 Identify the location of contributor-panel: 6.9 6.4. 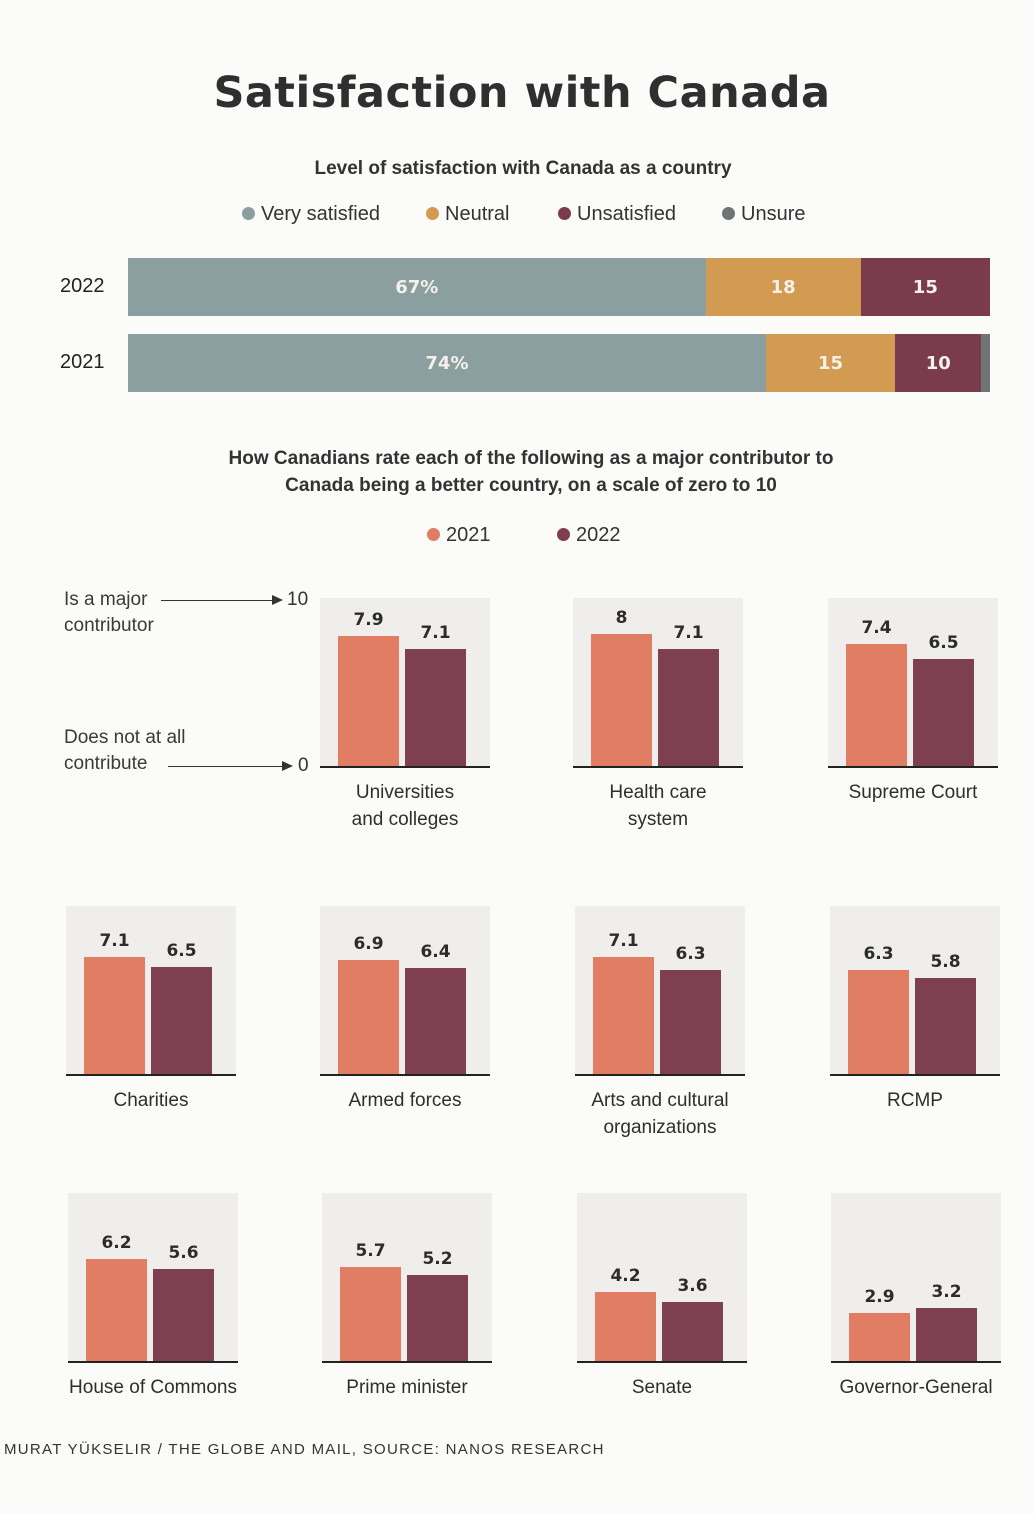
(405, 991).